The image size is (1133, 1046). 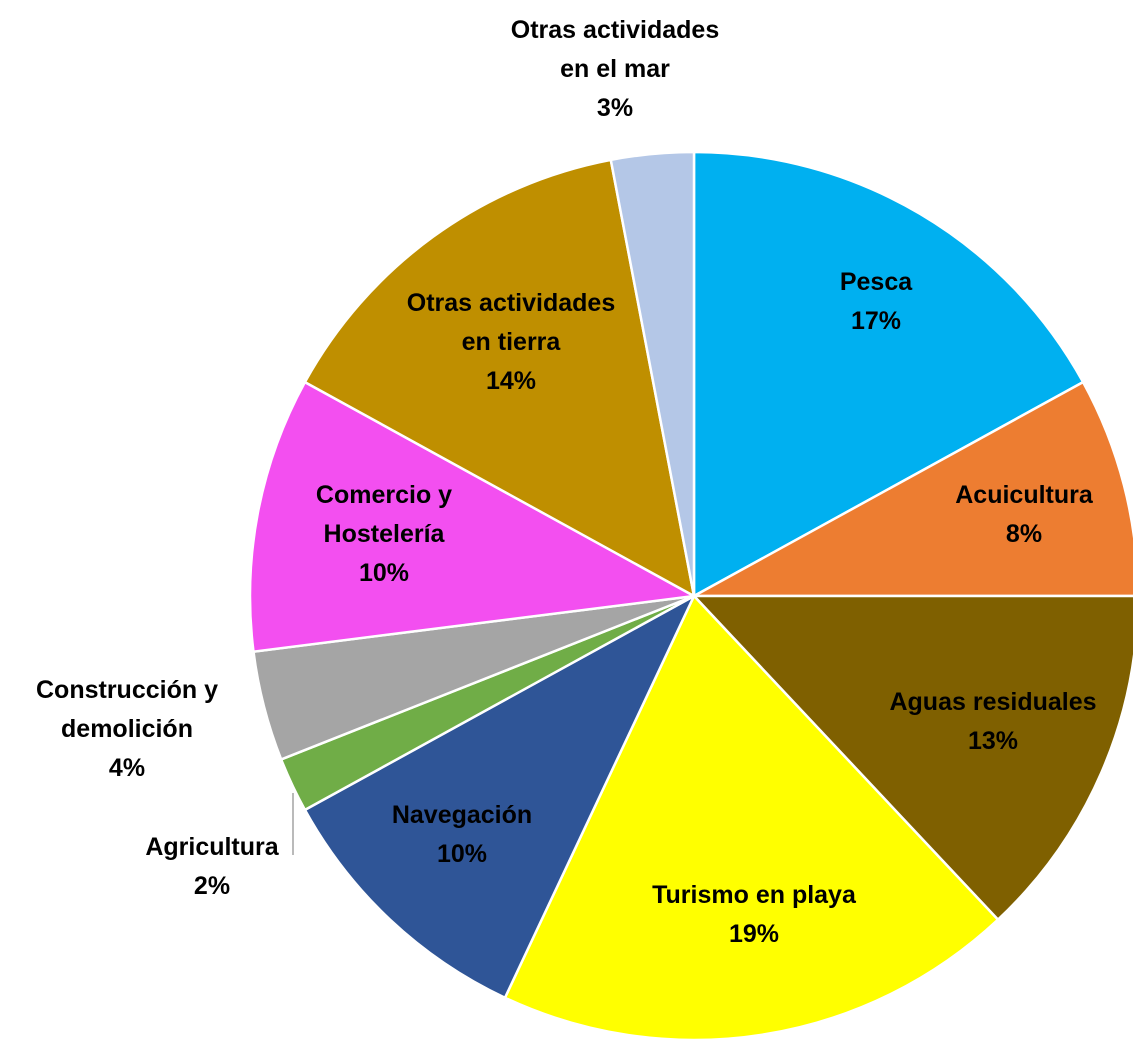 What do you see at coordinates (127, 690) in the screenshot?
I see `slice-name-text: Construcción y` at bounding box center [127, 690].